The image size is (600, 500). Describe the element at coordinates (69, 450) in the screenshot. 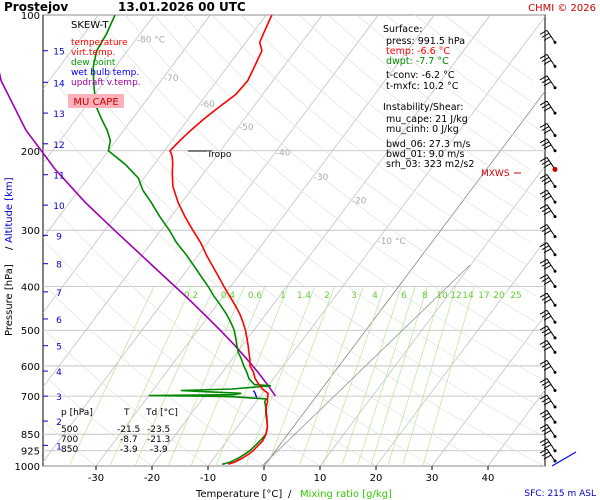

I see `table-row-850-p: 850` at that location.